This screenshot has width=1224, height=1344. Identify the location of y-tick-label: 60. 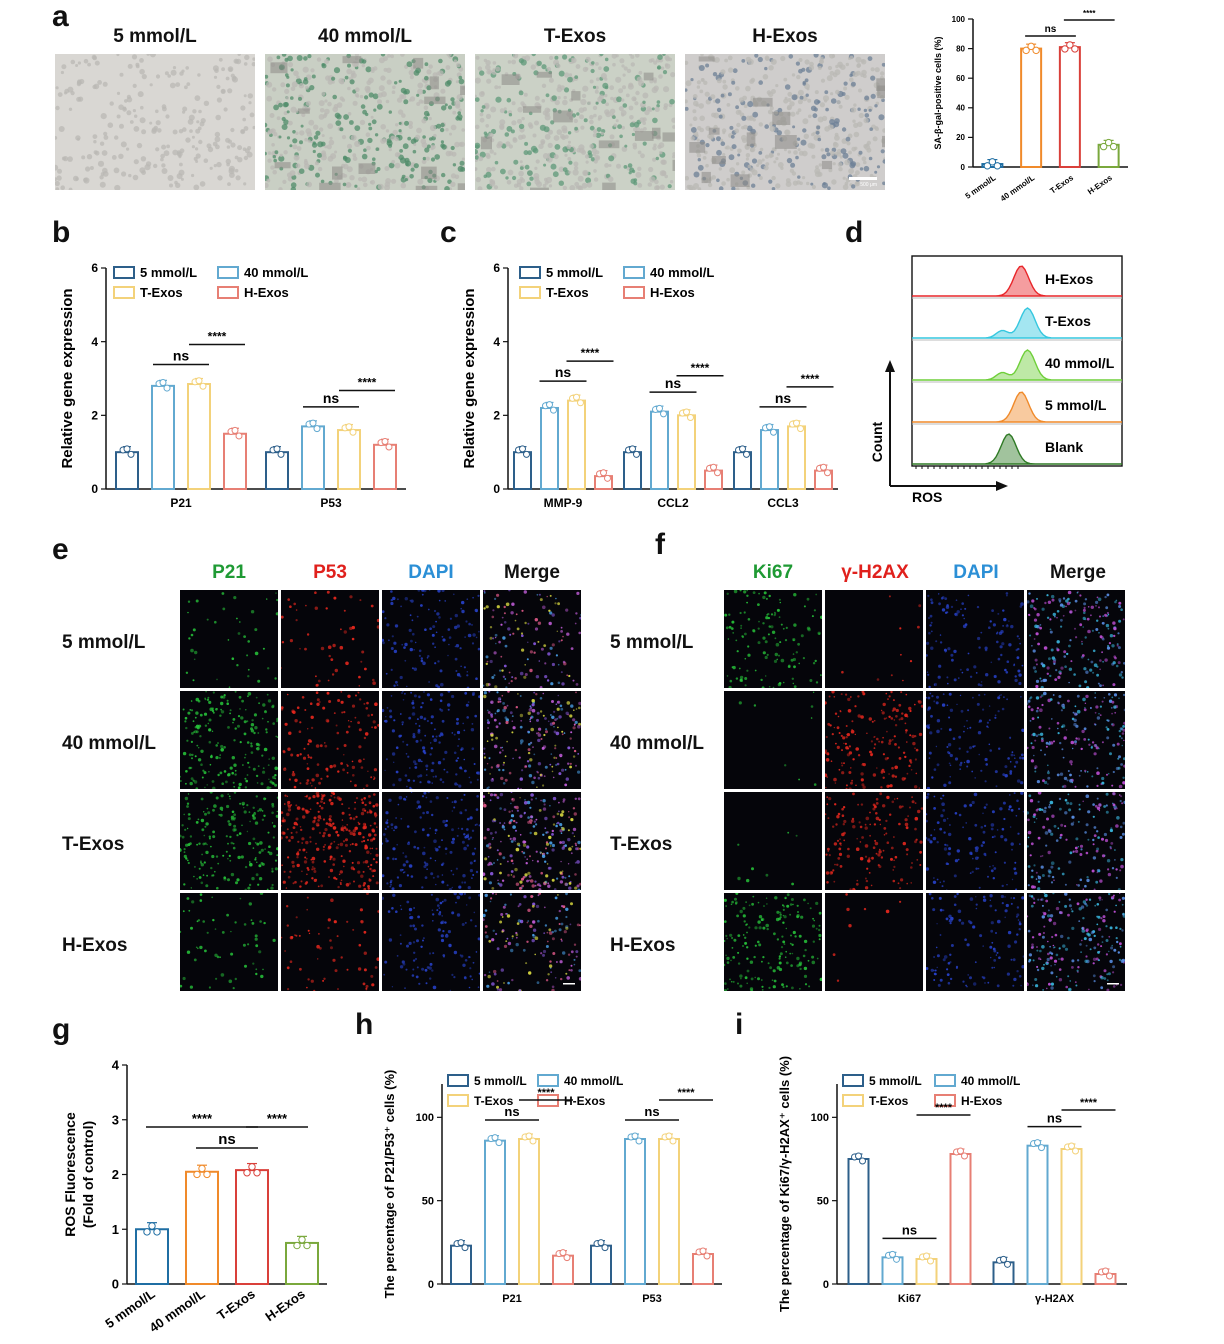
(960, 78).